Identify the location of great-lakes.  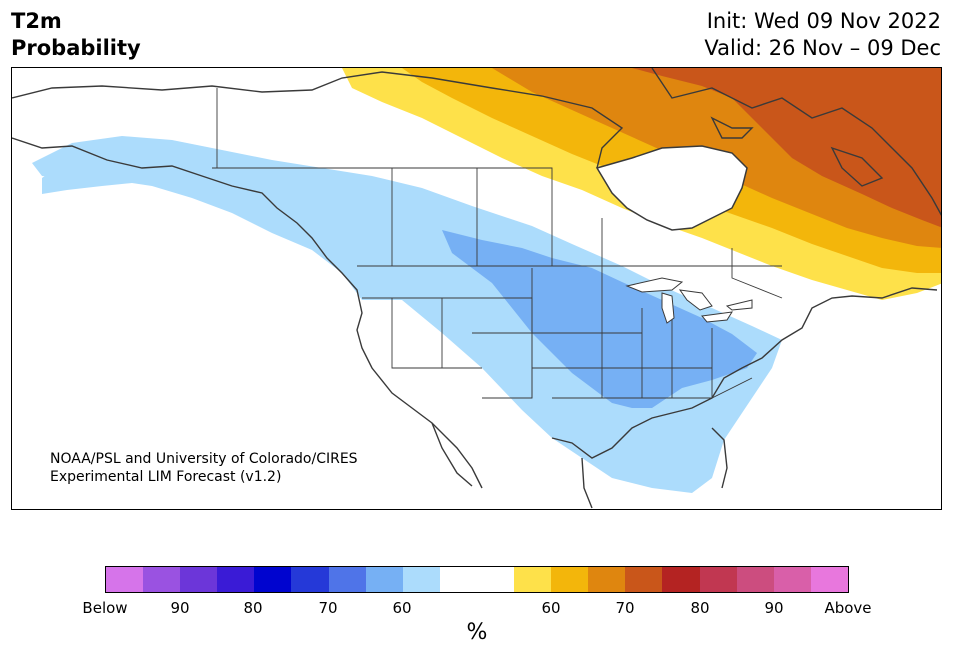
(689, 300).